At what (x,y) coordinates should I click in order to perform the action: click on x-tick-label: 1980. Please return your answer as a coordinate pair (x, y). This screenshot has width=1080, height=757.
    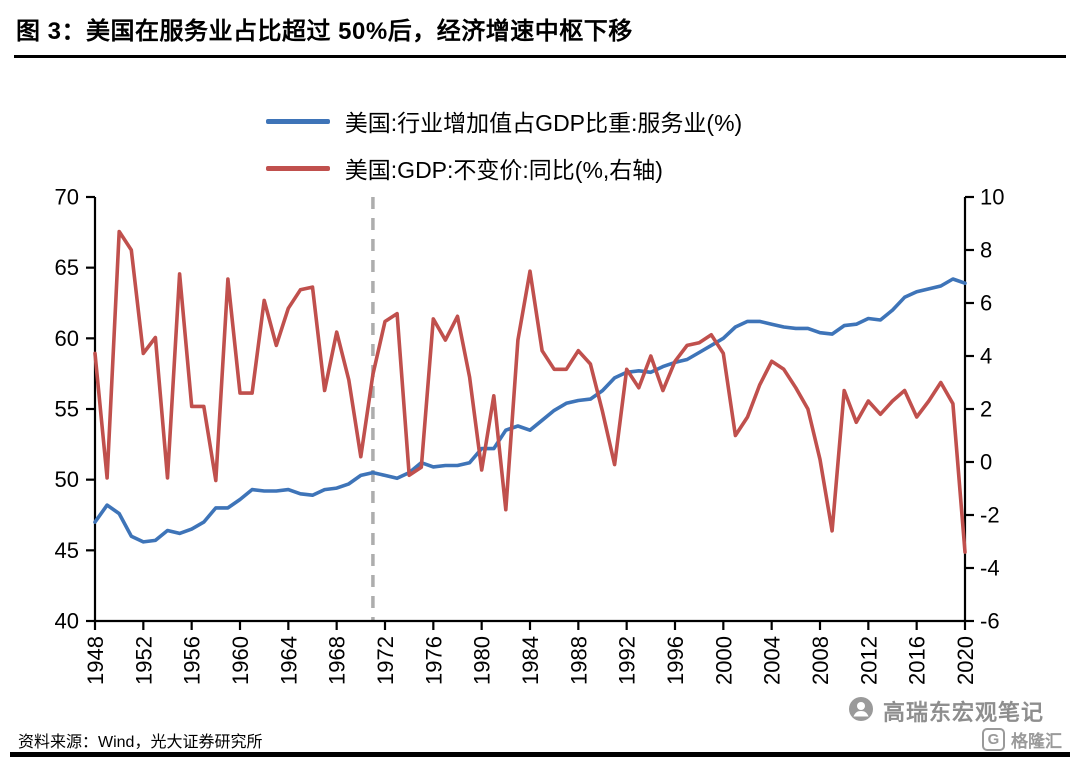
    Looking at the image, I should click on (482, 660).